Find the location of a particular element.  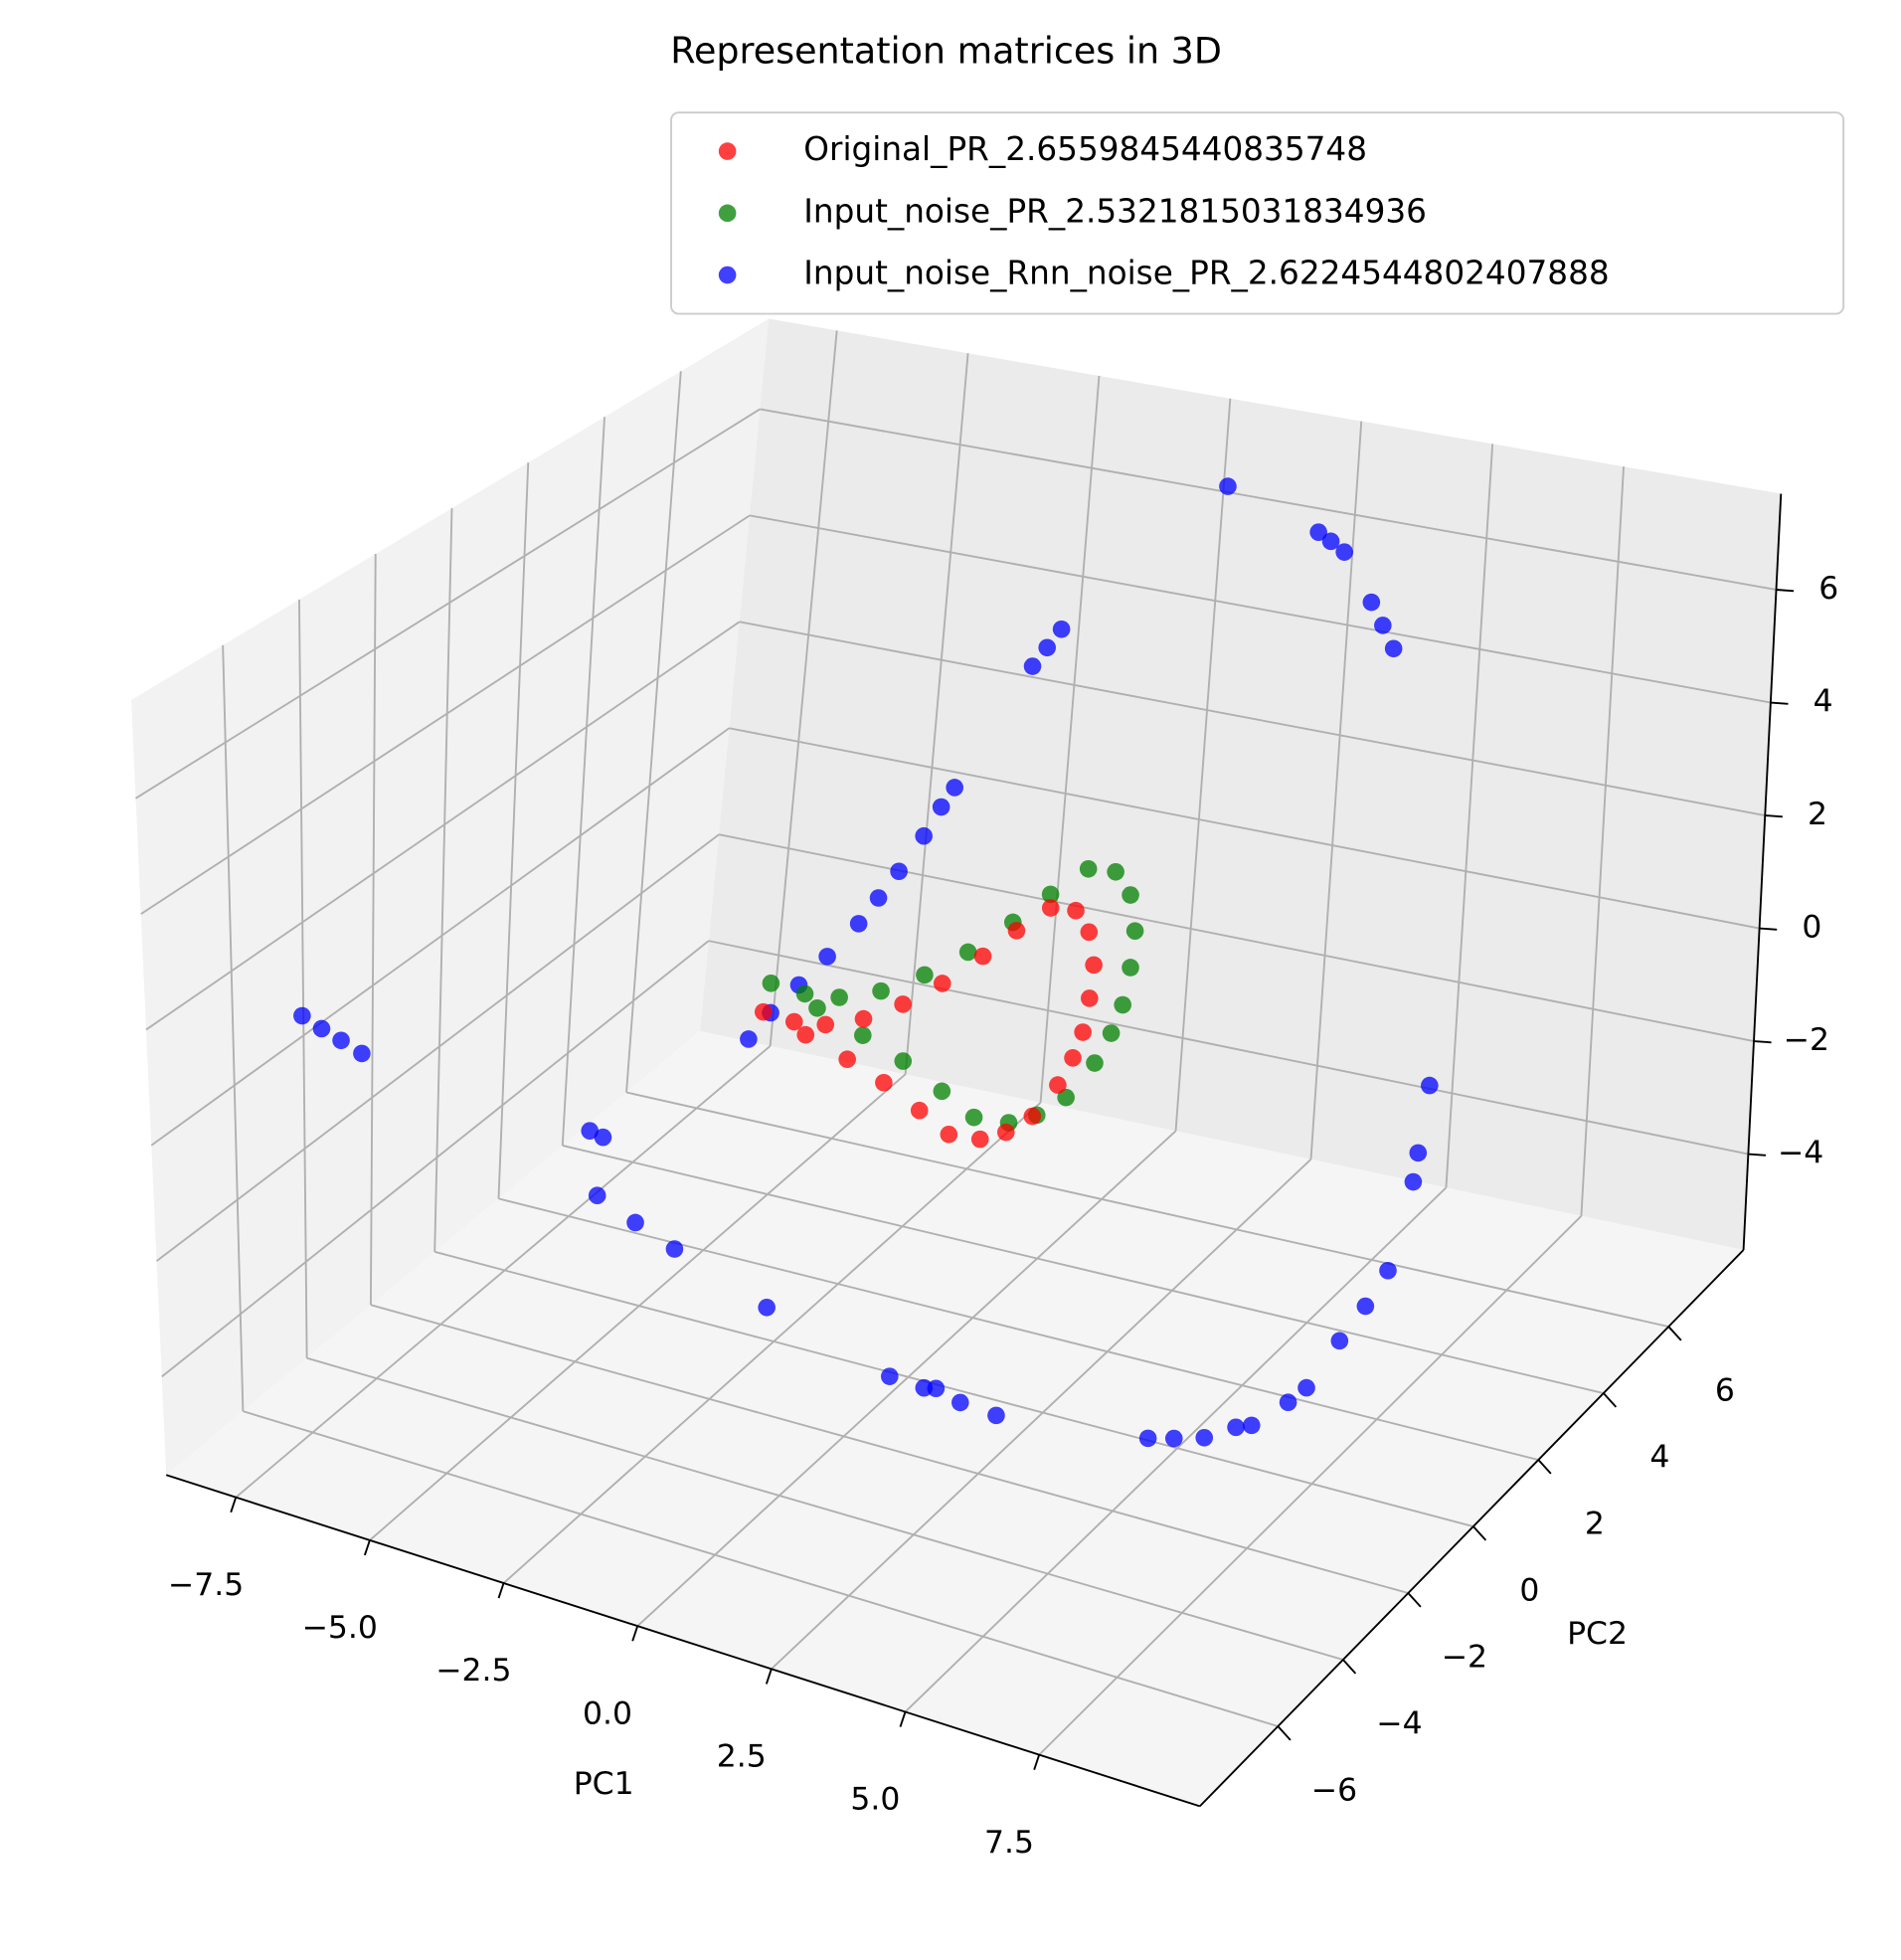

x-tick-label: −7.5 is located at coordinates (206, 1585).